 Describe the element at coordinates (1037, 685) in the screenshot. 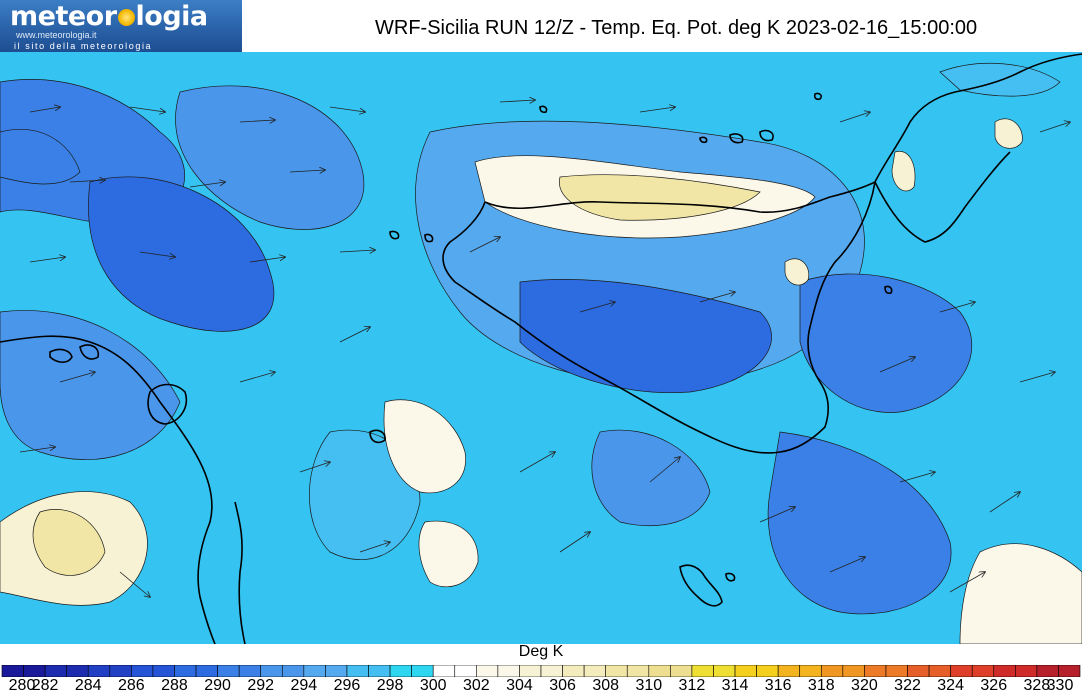

I see `colorbar-tick-label: 328` at that location.